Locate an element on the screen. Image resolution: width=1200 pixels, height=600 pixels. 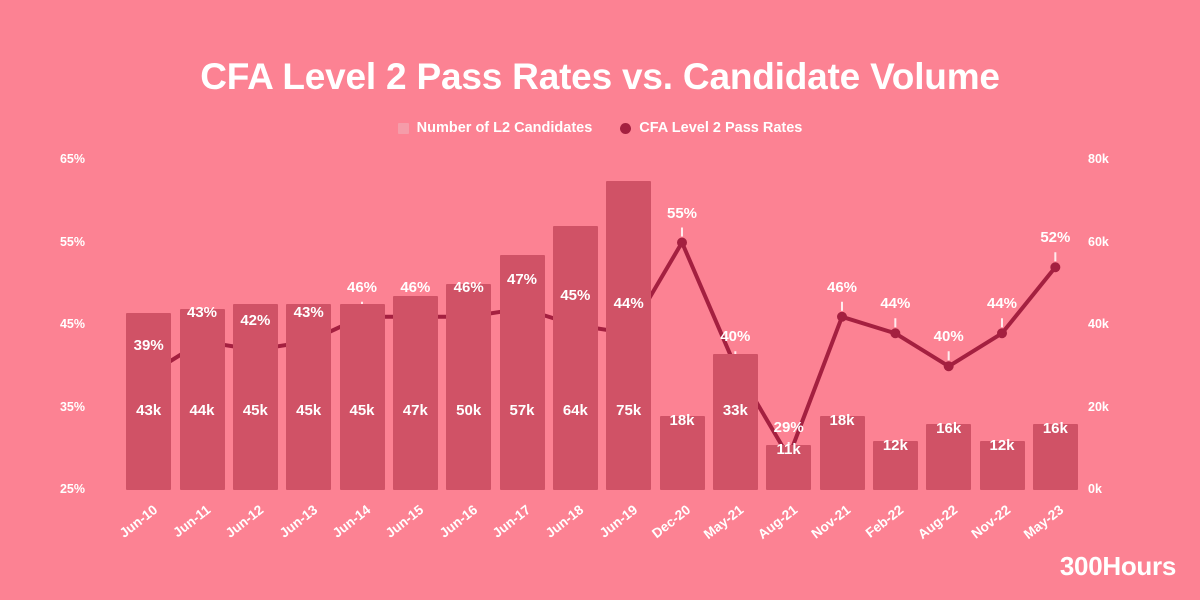
y-axis-left-tick: 35% is located at coordinates (72, 406).